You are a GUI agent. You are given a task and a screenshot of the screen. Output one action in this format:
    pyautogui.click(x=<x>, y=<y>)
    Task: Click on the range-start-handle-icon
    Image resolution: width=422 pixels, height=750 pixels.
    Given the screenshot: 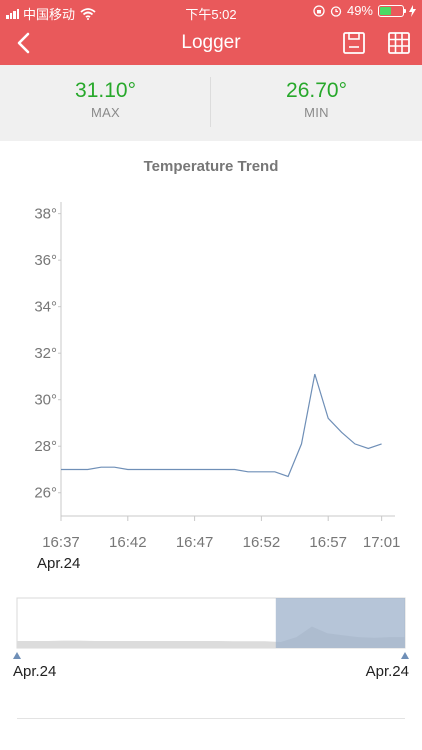 What is the action you would take?
    pyautogui.click(x=17, y=655)
    